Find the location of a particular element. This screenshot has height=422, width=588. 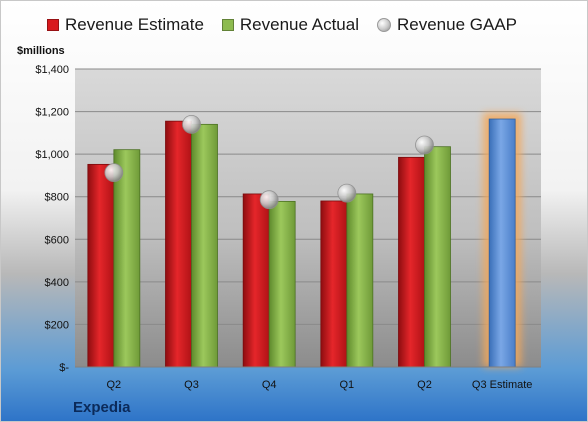

legend-label-estimate: Revenue Estimate is located at coordinates (134, 24).